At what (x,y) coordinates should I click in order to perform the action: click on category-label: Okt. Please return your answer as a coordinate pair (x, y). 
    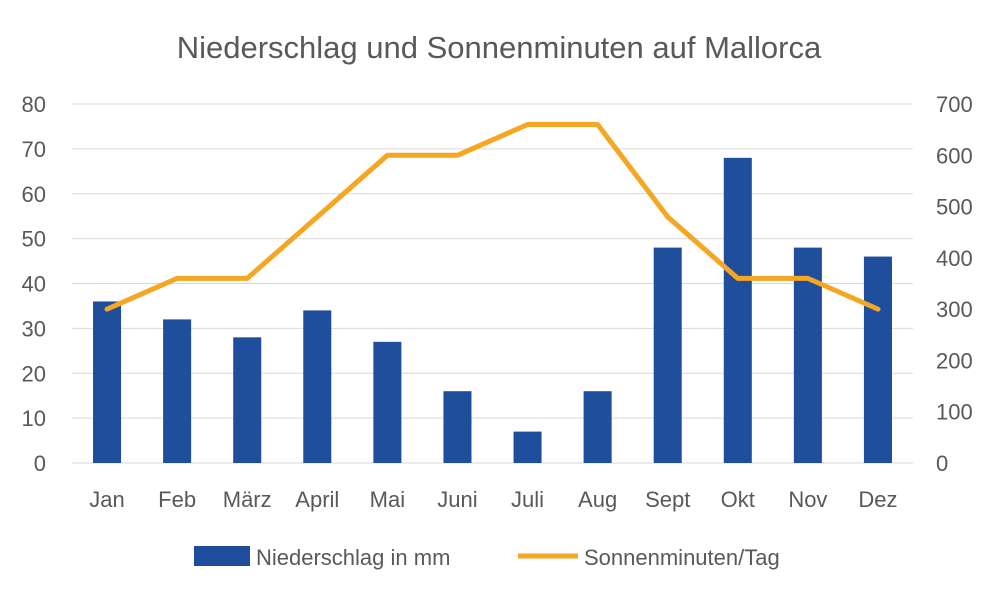
    Looking at the image, I should click on (738, 499).